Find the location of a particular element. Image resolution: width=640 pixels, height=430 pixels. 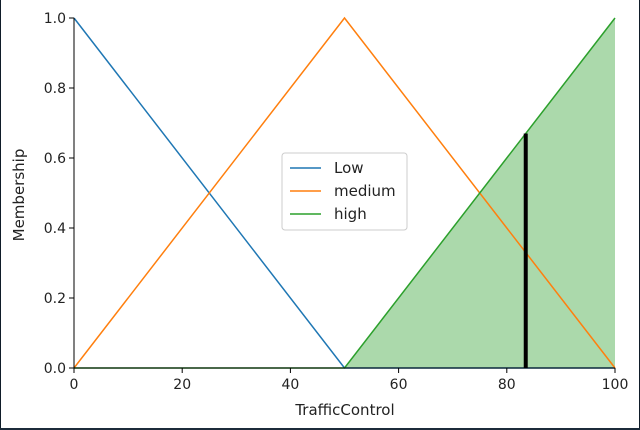

x-tick-label-40: 40 is located at coordinates (290, 385).